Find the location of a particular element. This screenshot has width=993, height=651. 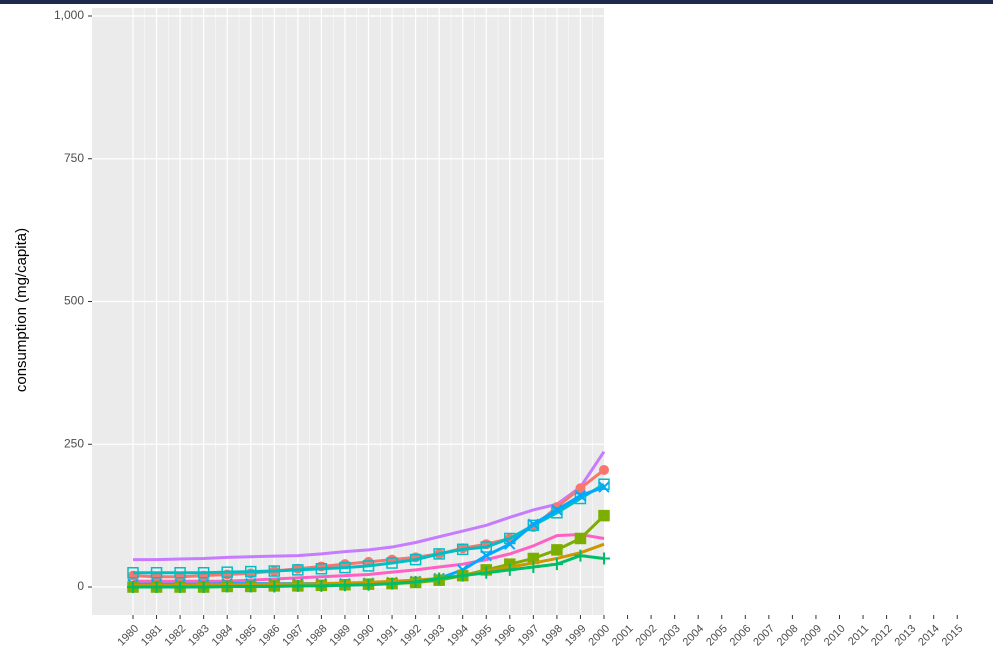

x-tick-label: 2006 is located at coordinates (741, 636).